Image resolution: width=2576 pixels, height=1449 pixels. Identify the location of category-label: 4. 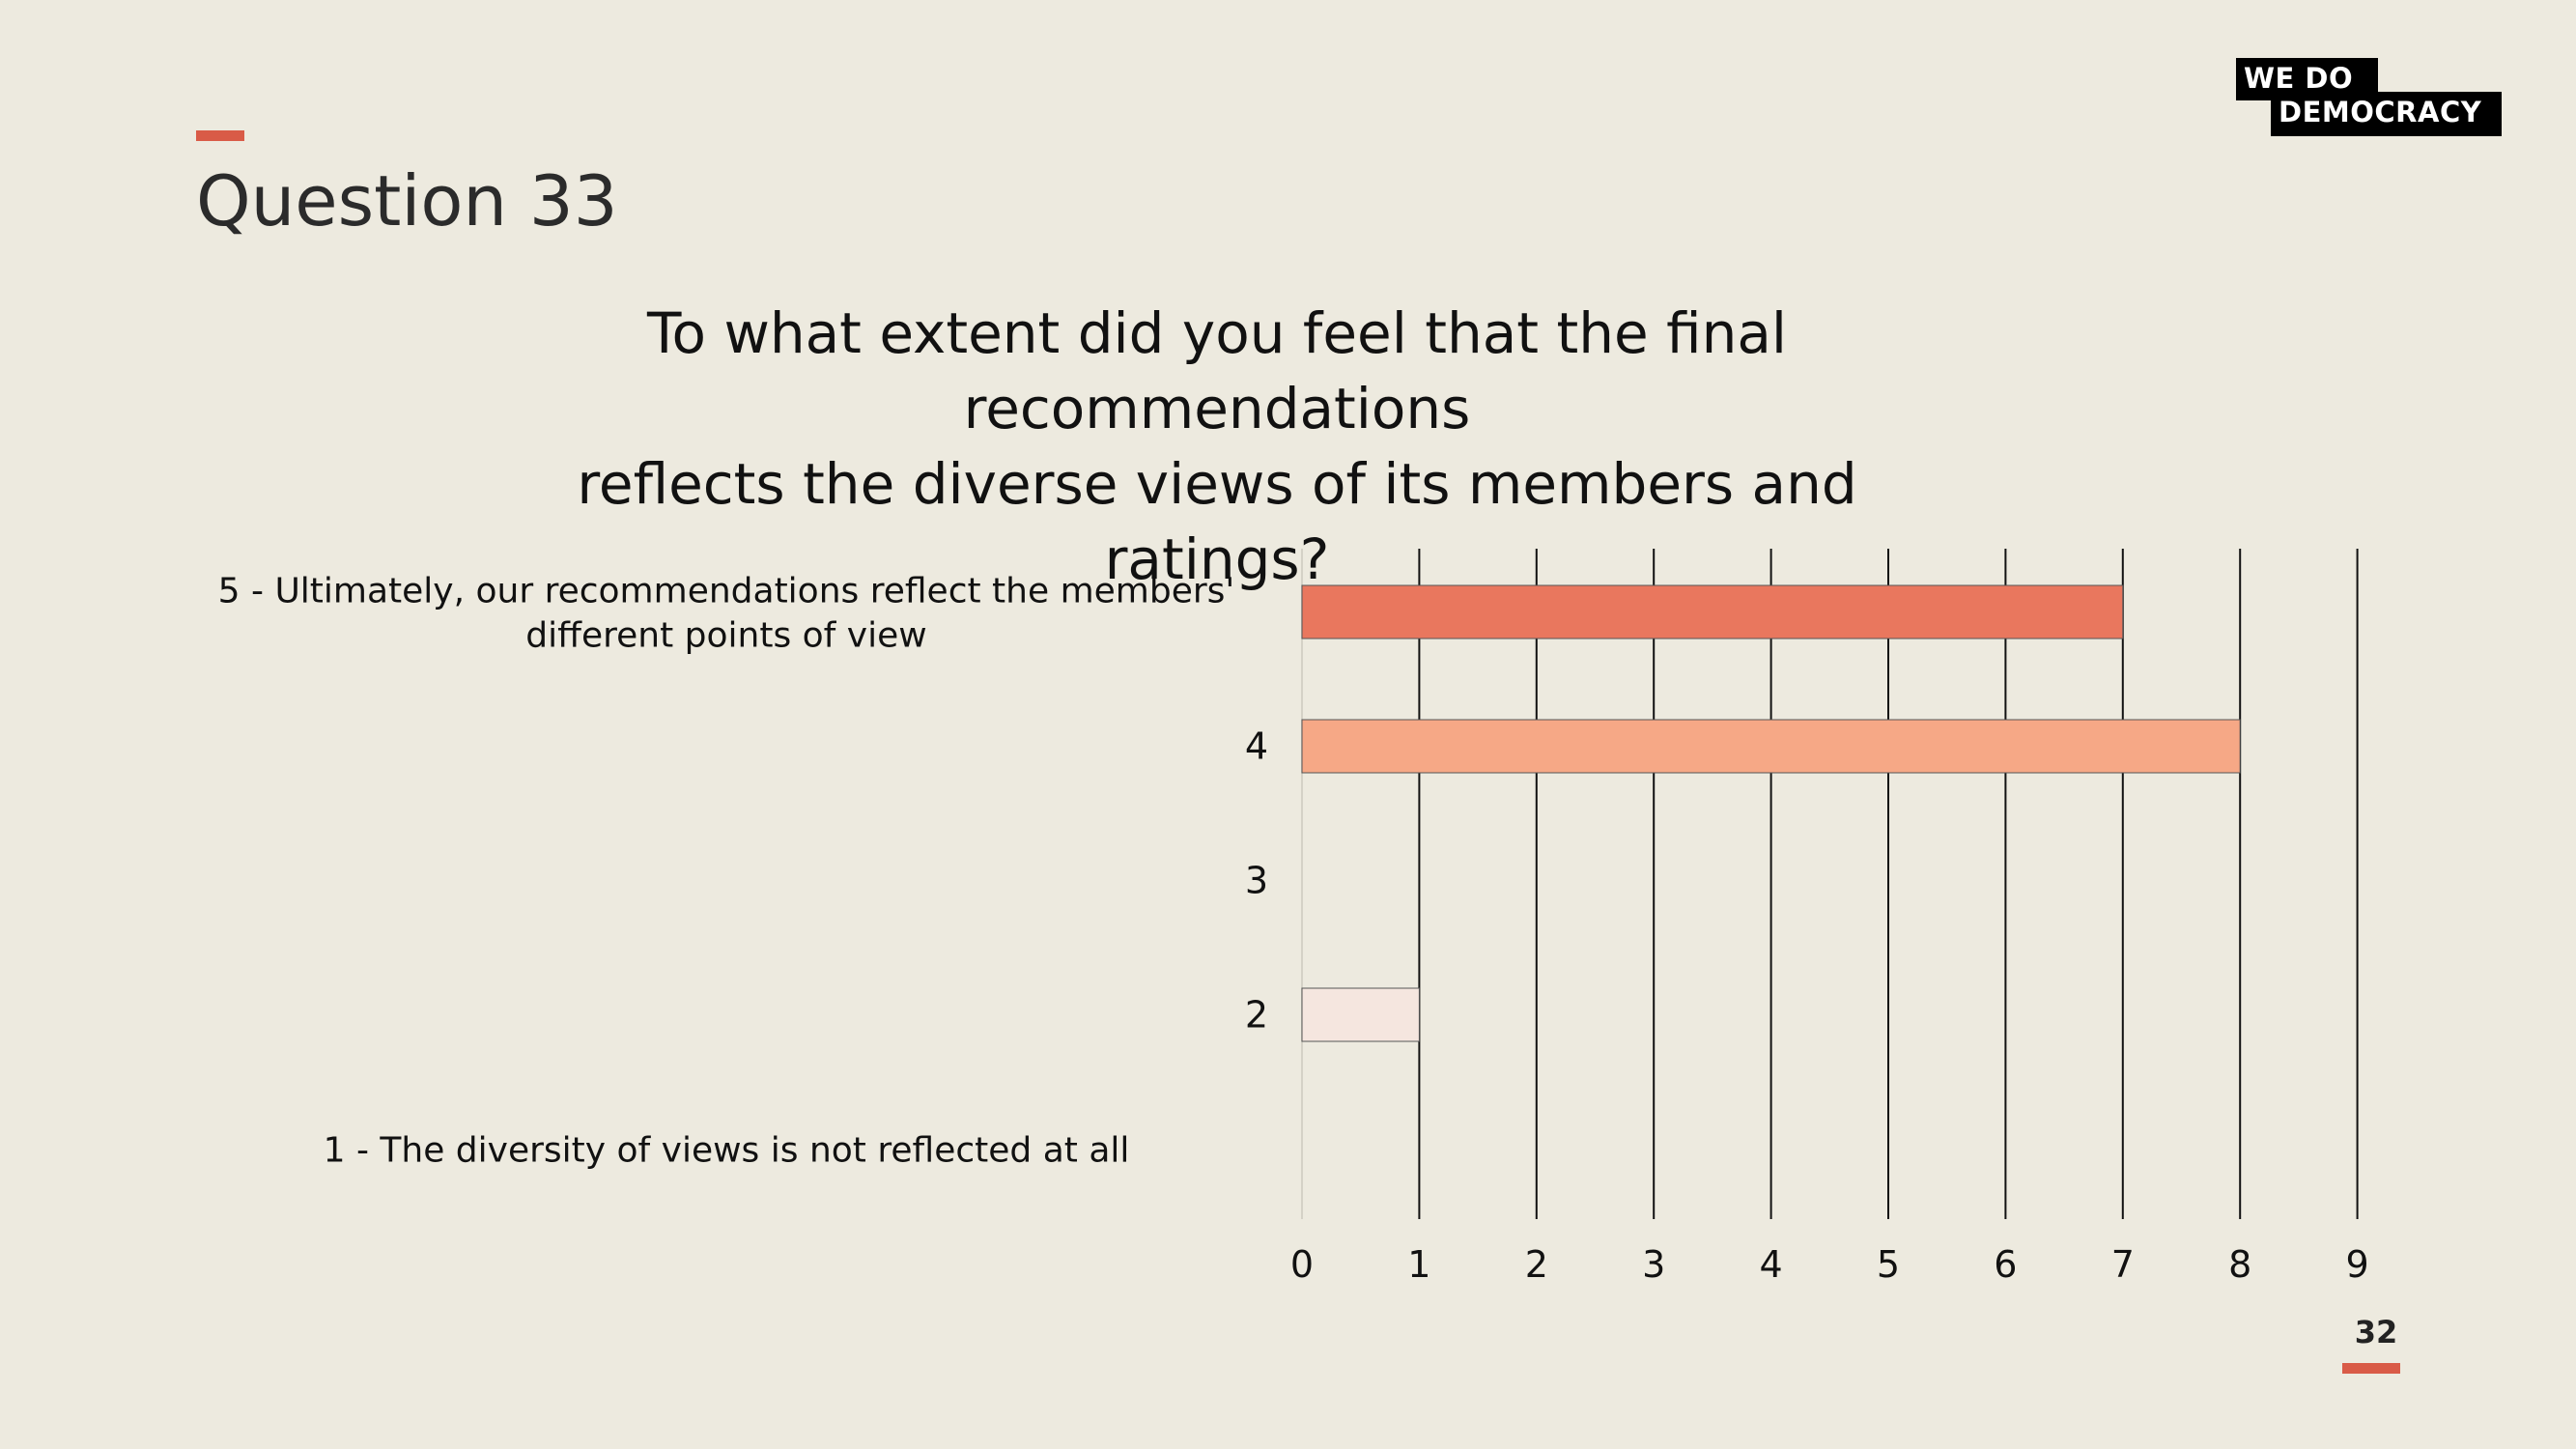
(1256, 746).